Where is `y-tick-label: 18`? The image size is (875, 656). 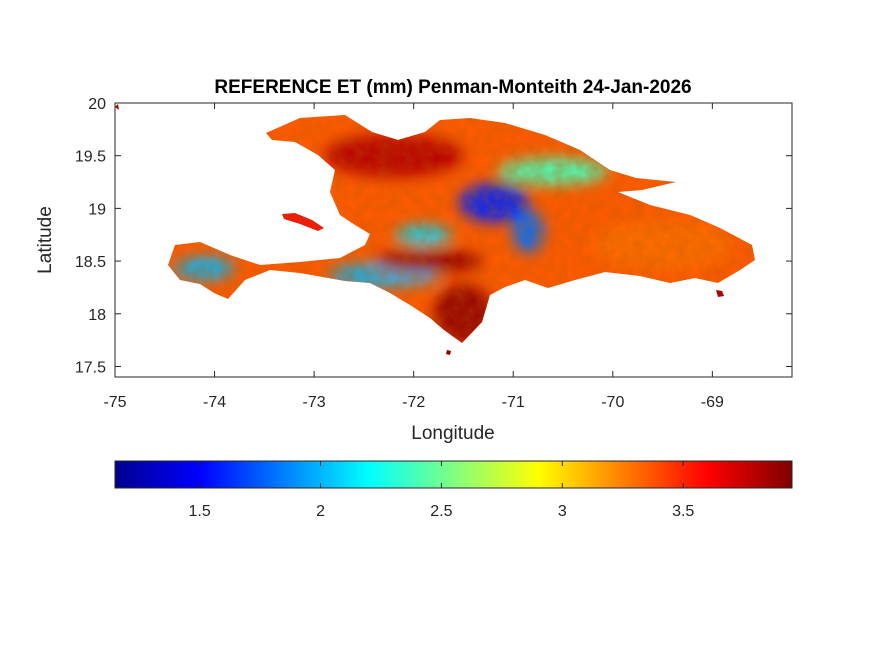
y-tick-label: 18 is located at coordinates (97, 315).